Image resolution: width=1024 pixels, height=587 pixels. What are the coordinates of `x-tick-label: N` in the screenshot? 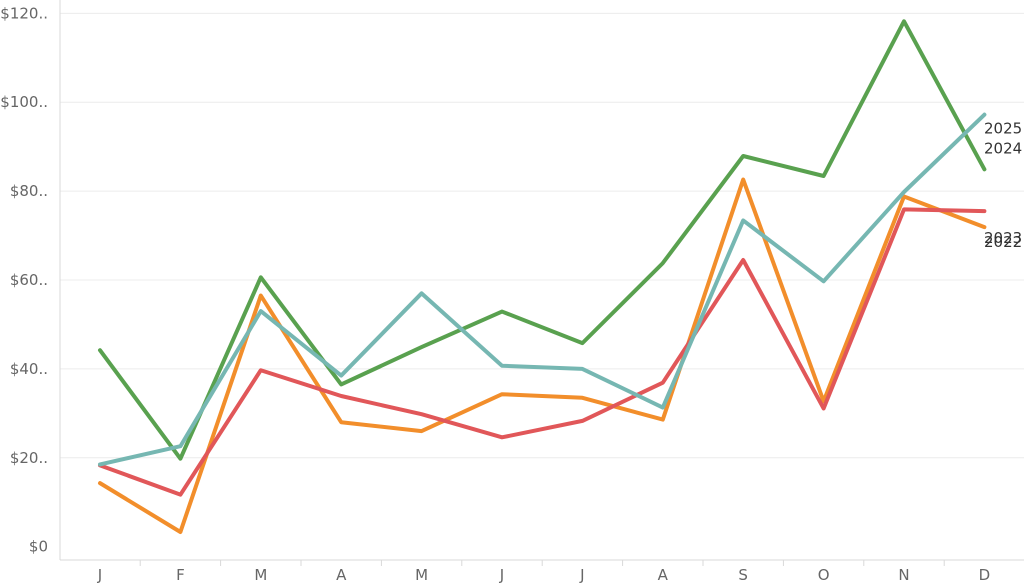 It's located at (903, 575).